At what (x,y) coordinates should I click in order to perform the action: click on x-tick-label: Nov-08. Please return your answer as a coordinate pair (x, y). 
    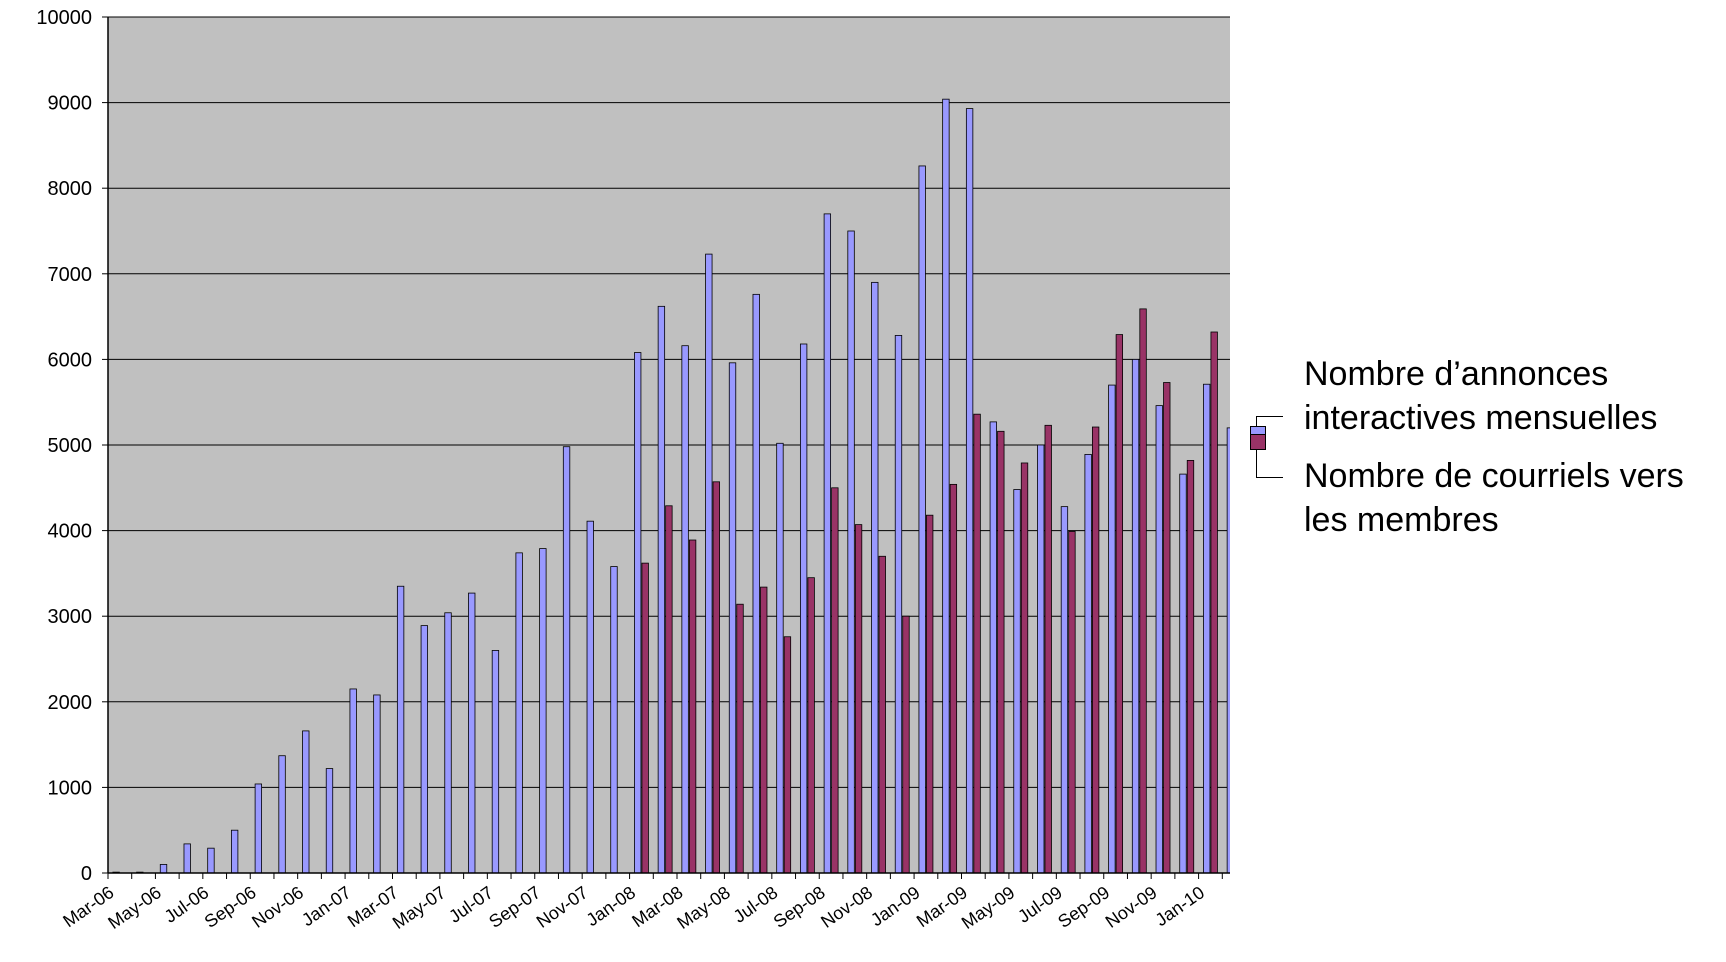
    Looking at the image, I should click on (846, 907).